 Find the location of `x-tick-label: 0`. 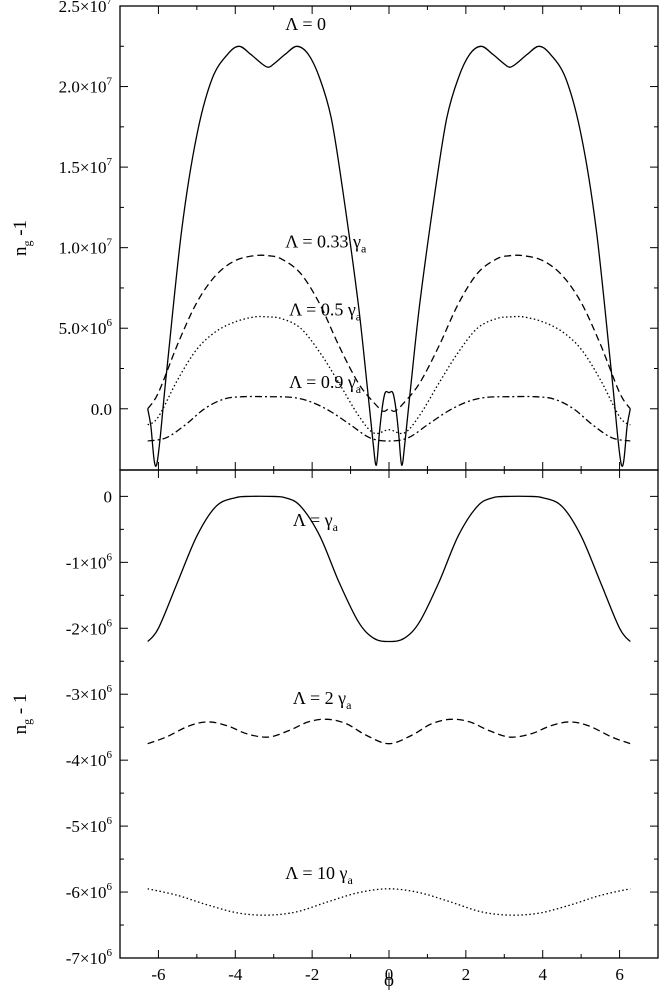

x-tick-label: 0 is located at coordinates (389, 974).